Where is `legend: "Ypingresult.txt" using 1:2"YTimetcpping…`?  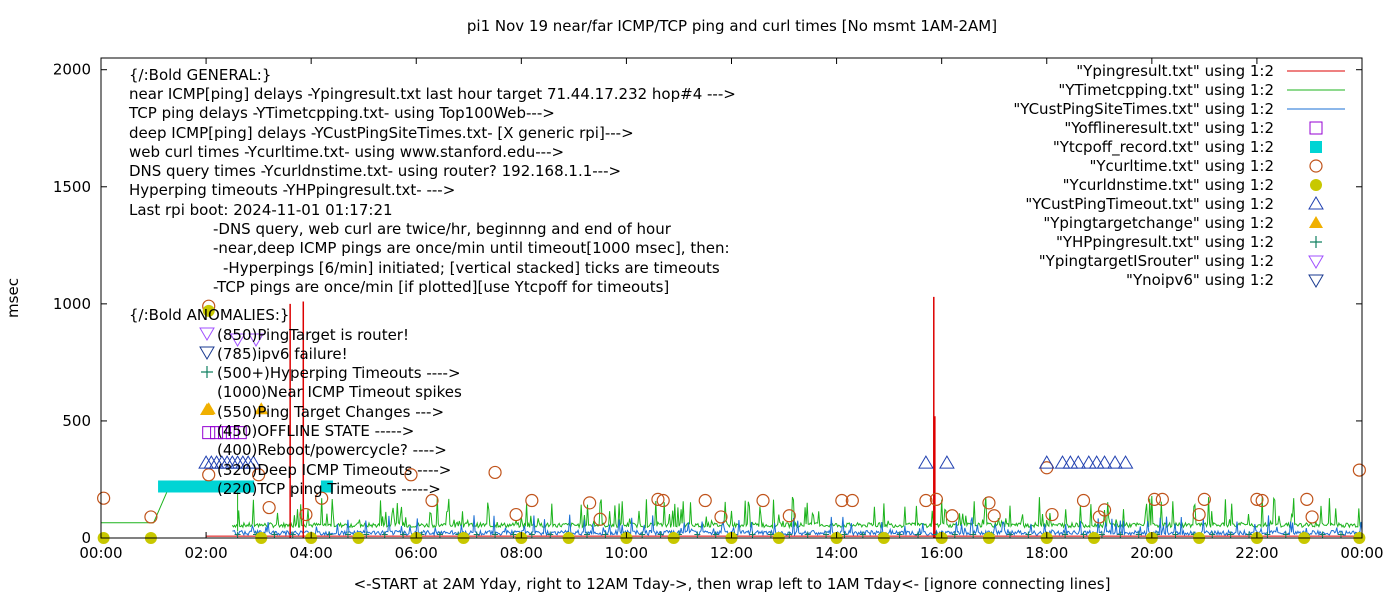
legend: "Ypingresult.txt" using 1:2"YTimetcpping… is located at coordinates (1179, 175).